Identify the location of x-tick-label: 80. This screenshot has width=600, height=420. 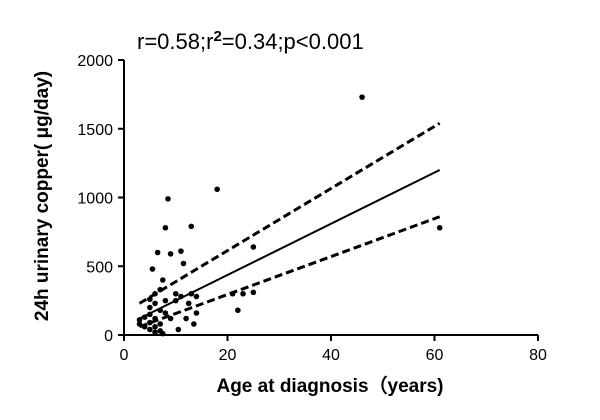
(538, 355).